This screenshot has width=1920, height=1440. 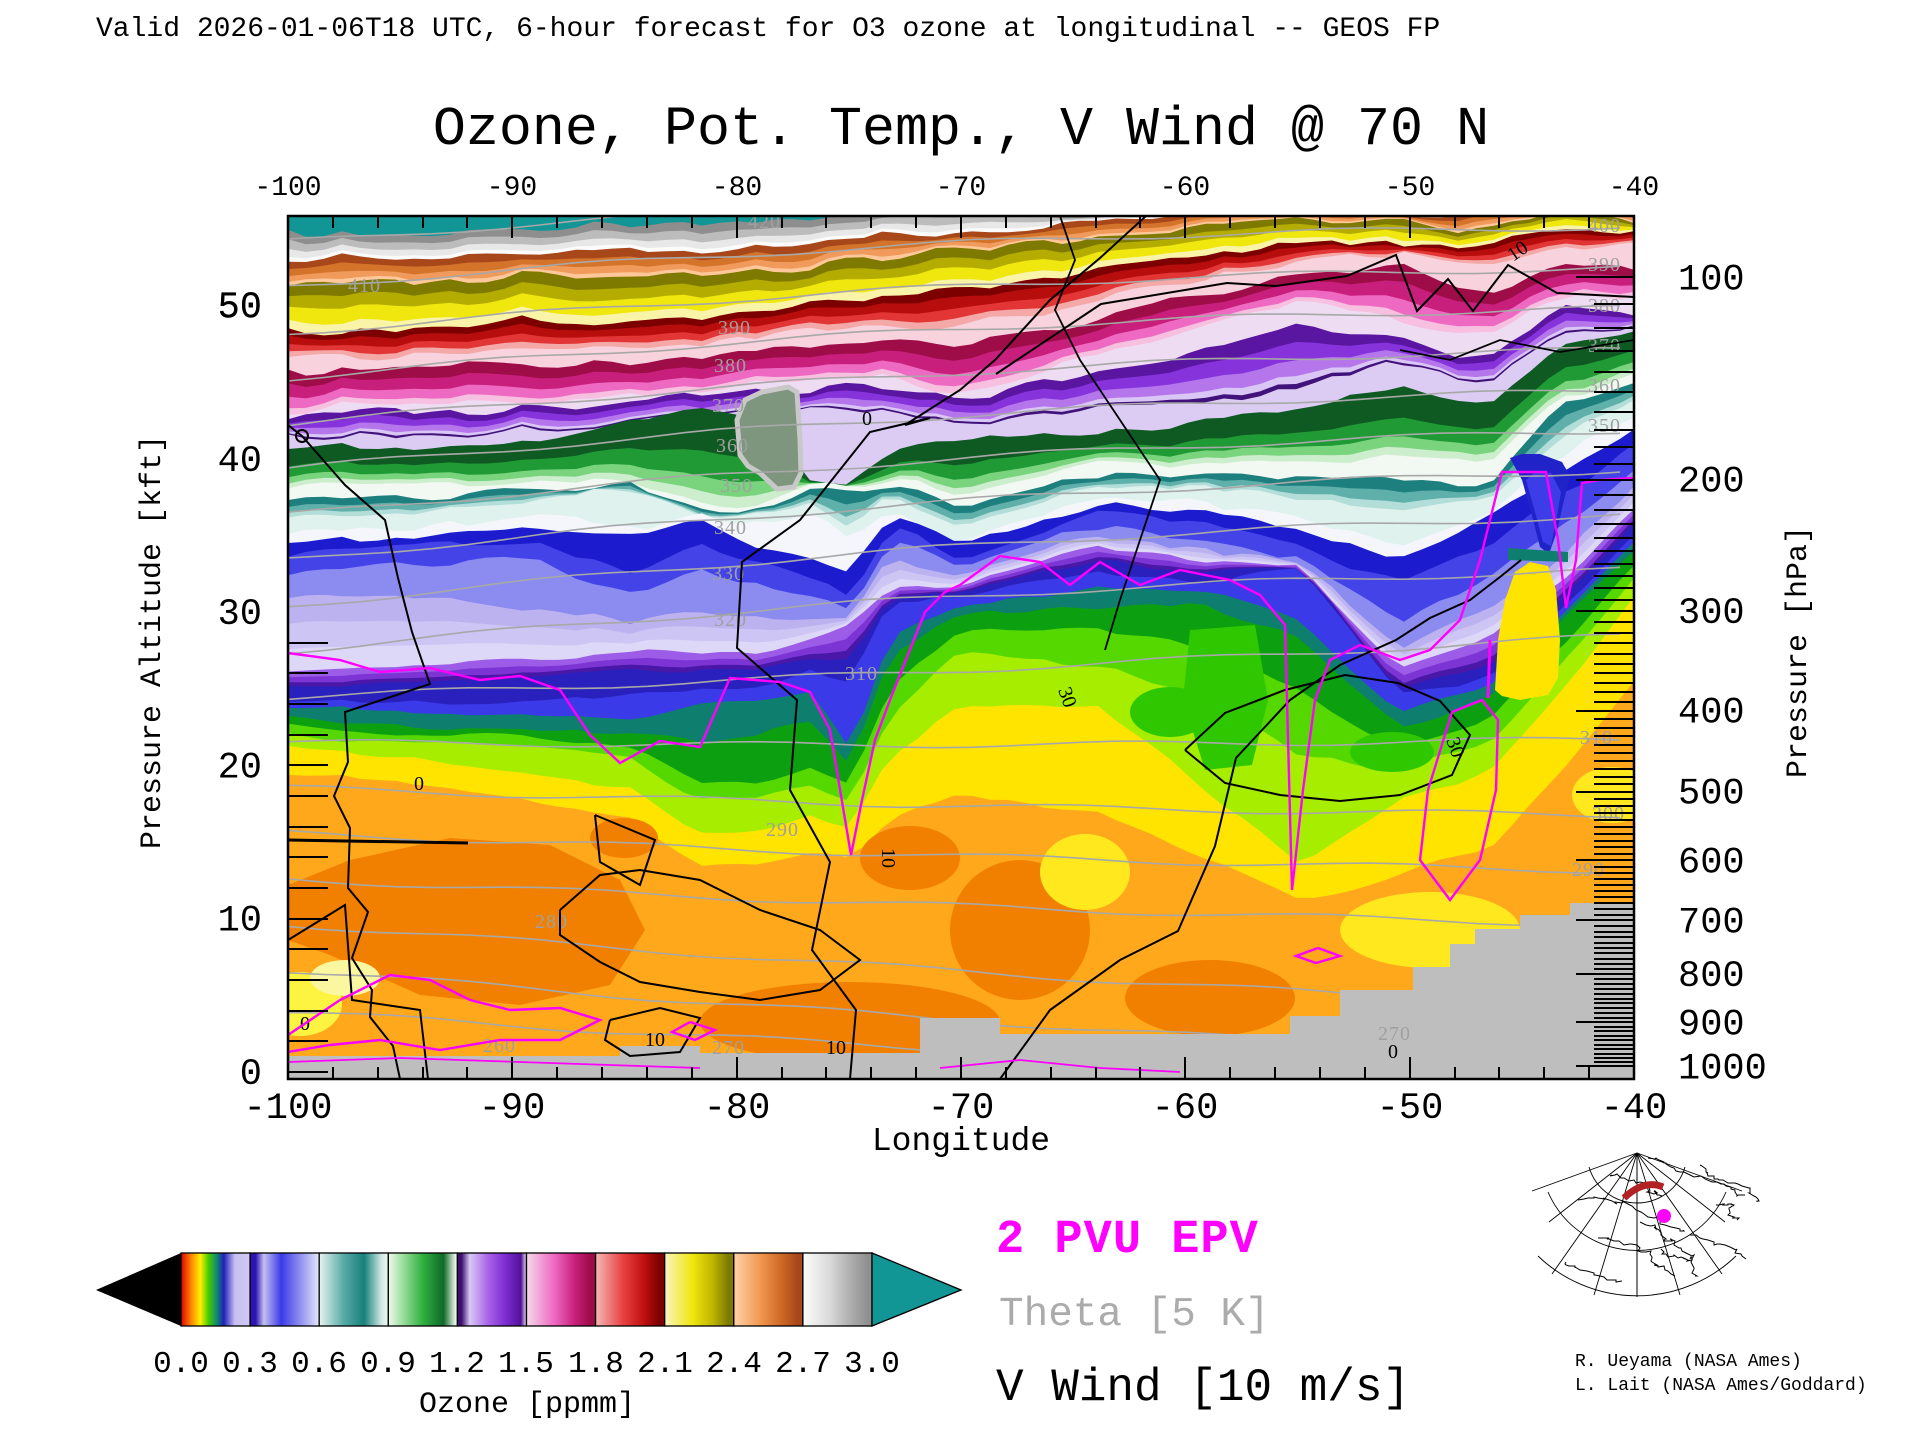 What do you see at coordinates (527, 1405) in the screenshot?
I see `svg-text: Ozone [ppmm]` at bounding box center [527, 1405].